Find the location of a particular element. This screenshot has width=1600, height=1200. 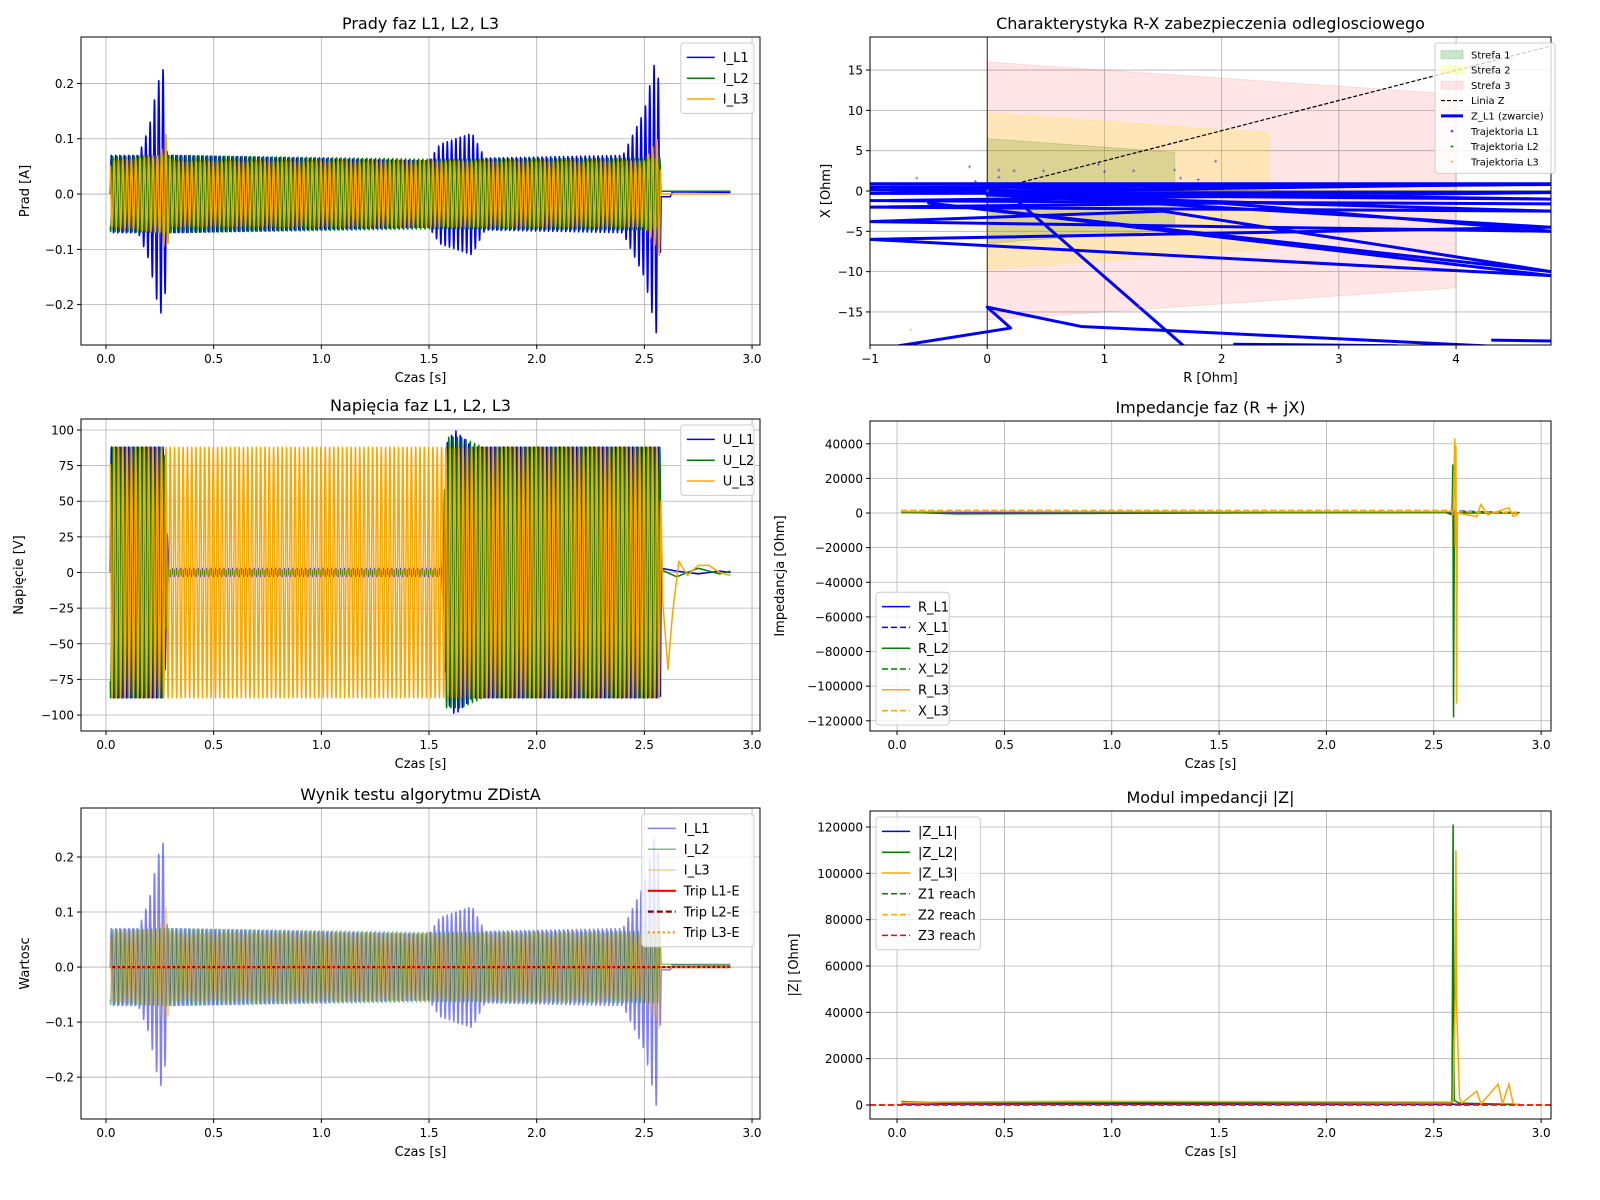

y-axis-label: Wartosc is located at coordinates (25, 963).